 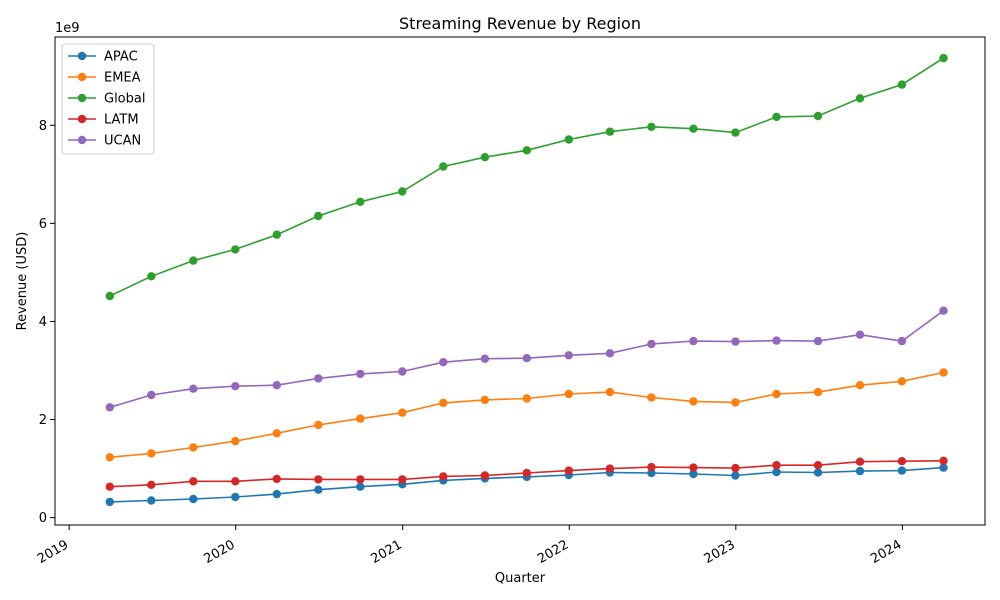 What do you see at coordinates (220, 552) in the screenshot?
I see `x-tick-label: 2020` at bounding box center [220, 552].